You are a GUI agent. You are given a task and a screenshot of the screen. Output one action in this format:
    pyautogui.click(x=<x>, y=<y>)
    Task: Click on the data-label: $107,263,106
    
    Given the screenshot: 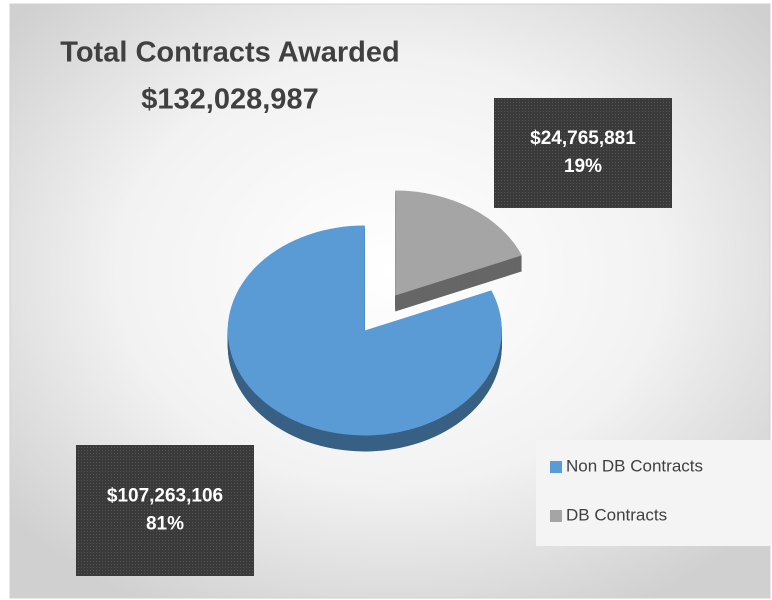 What is the action you would take?
    pyautogui.click(x=165, y=496)
    